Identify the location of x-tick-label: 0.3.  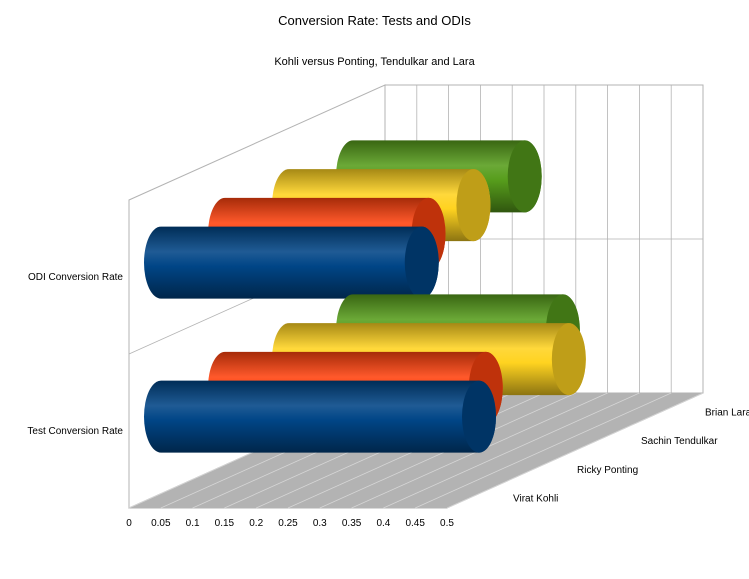
(320, 523).